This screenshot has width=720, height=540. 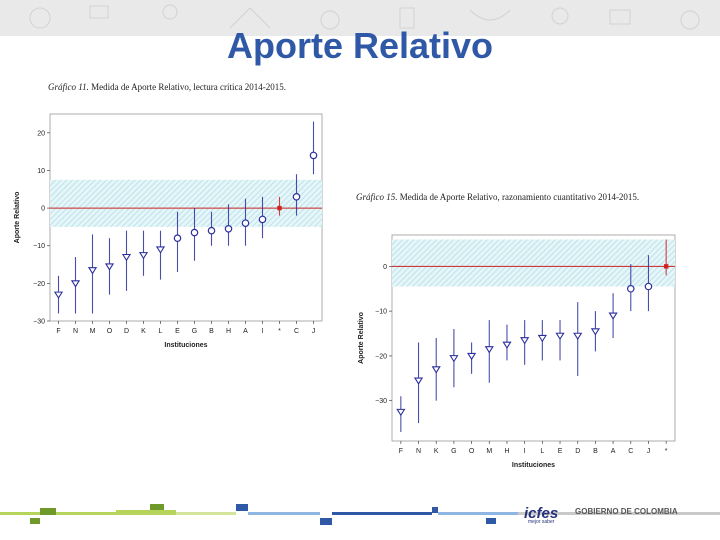 I want to click on gobierno-logo: GOBIERNO DE COLOMBIA, so click(x=626, y=511).